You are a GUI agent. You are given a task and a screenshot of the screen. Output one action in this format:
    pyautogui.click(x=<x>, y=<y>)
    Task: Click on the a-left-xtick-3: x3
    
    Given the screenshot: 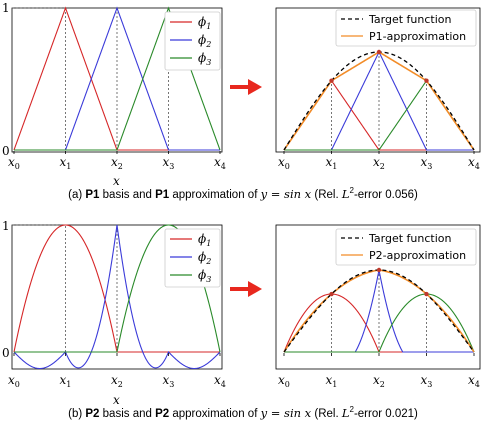 What is the action you would take?
    pyautogui.click(x=169, y=163)
    